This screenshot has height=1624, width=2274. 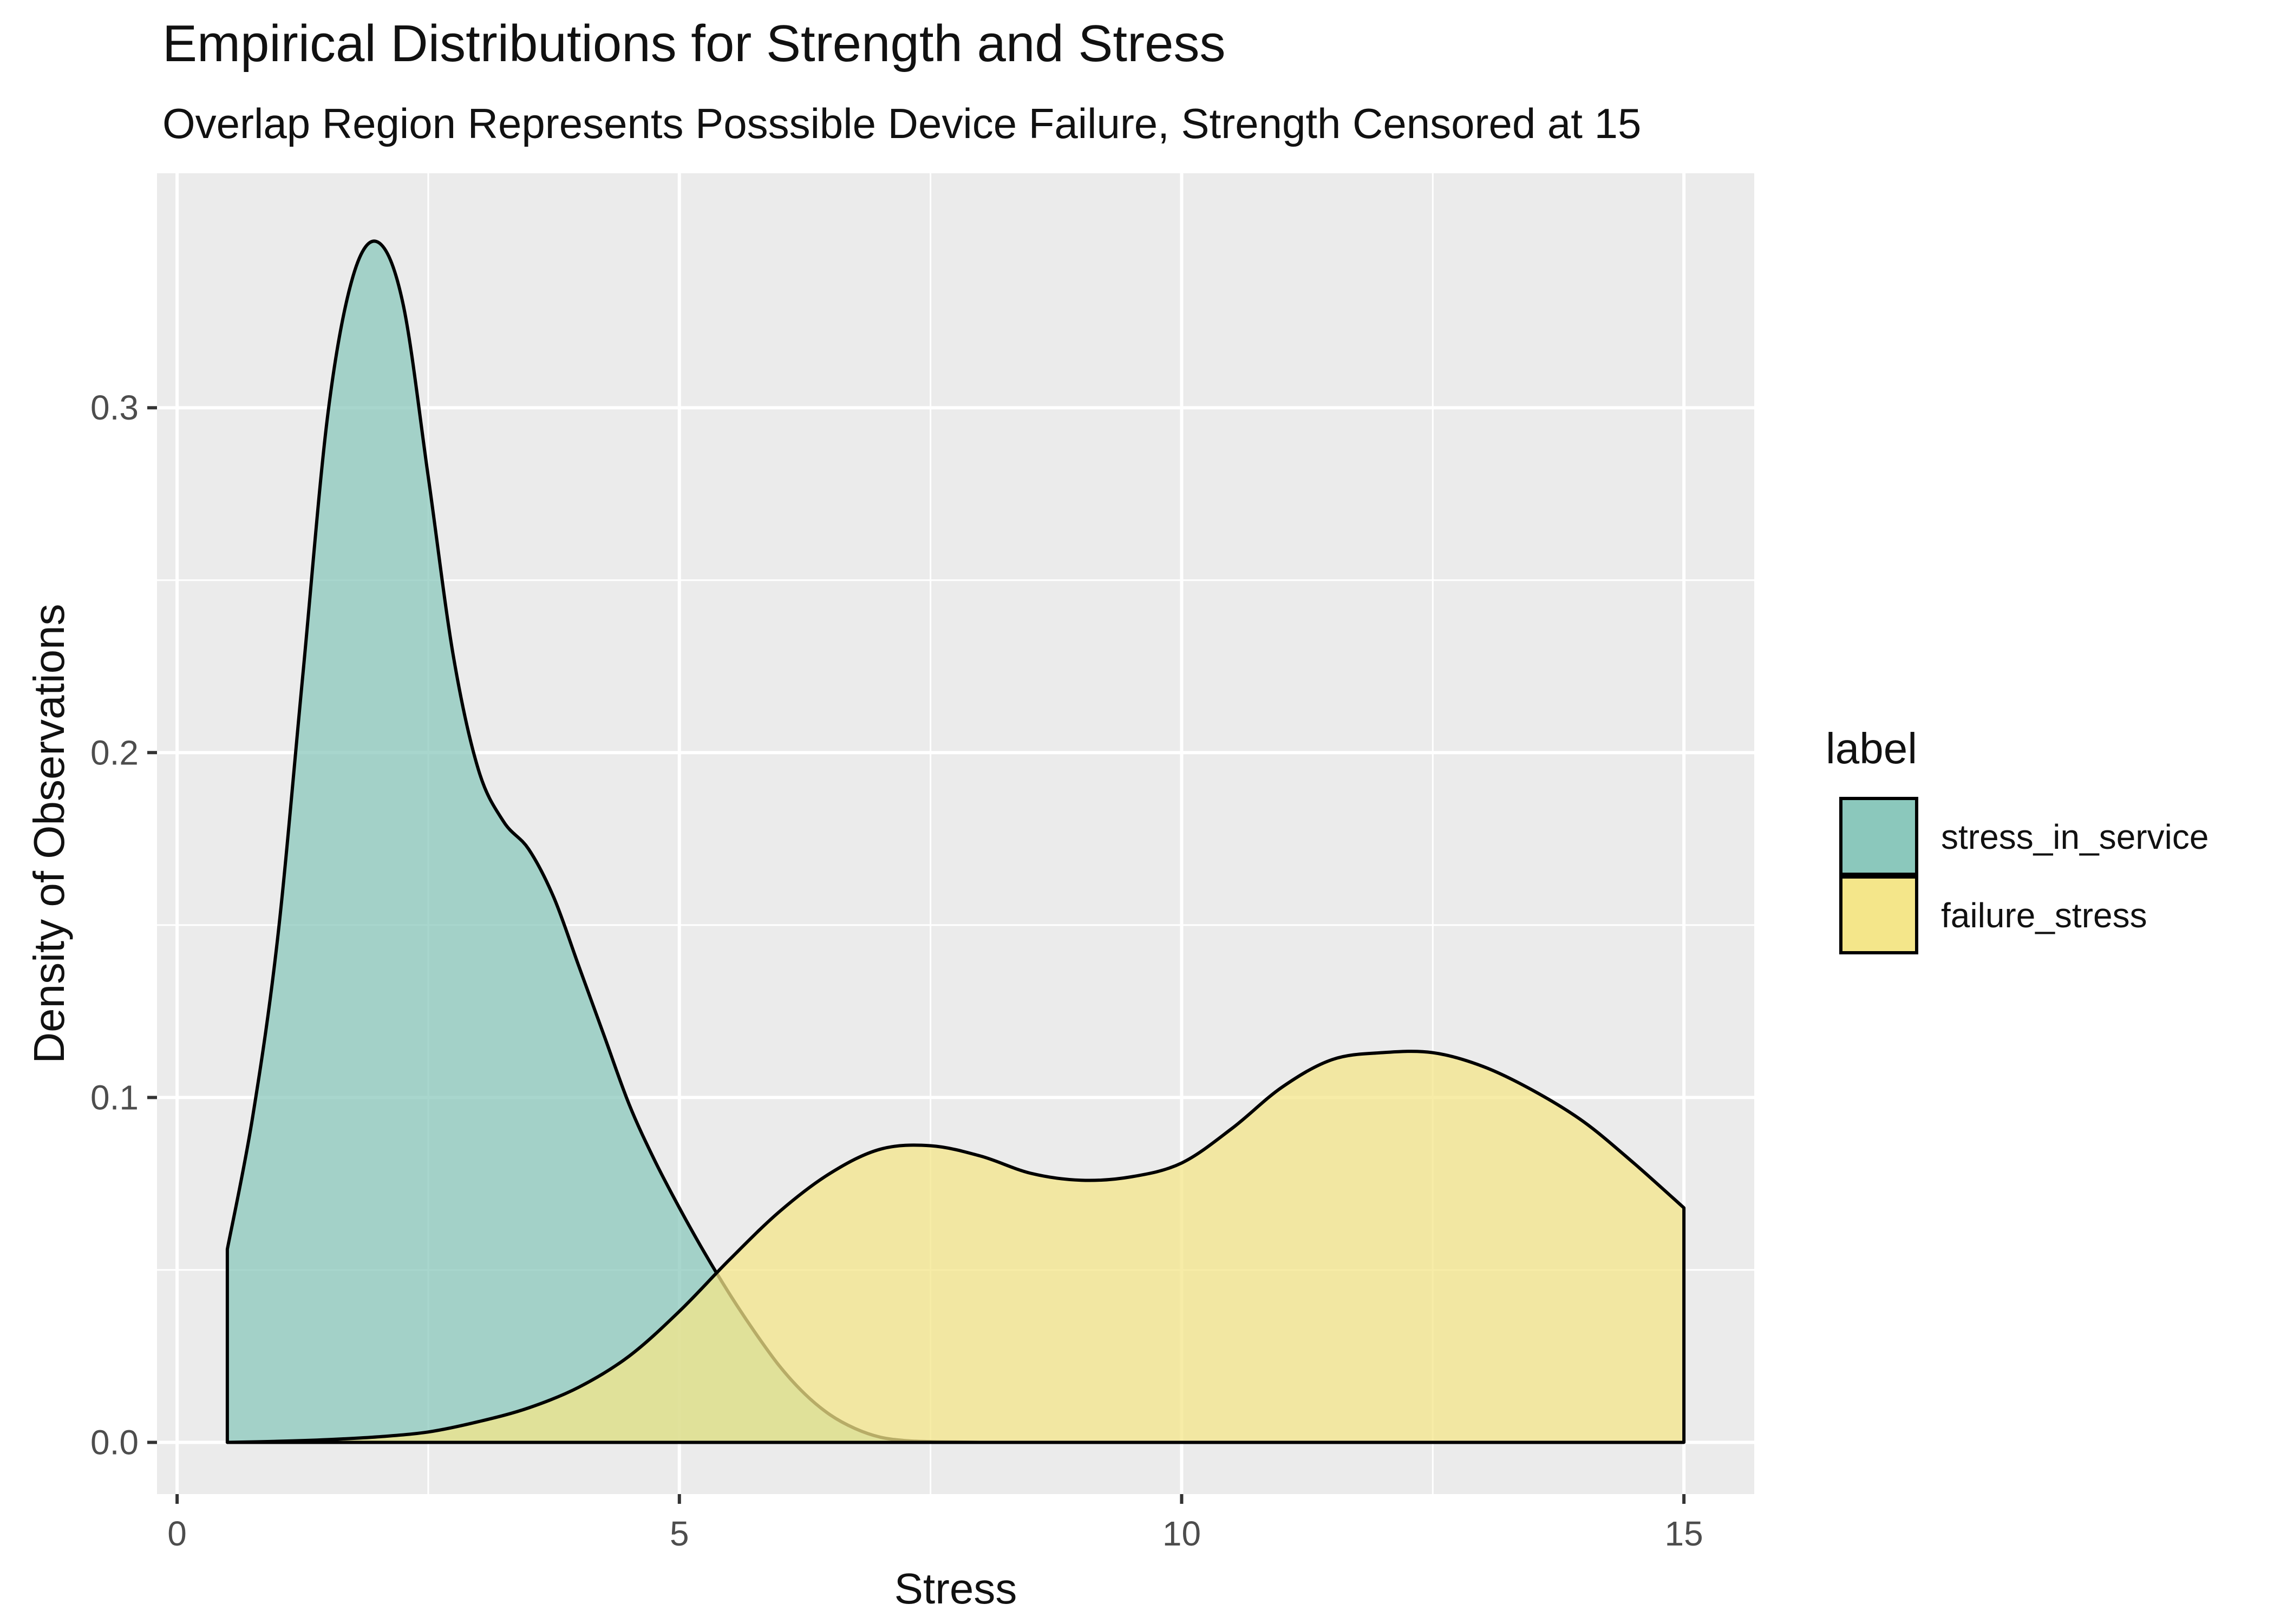 I want to click on legend-label-stress-in-service: stress_in_service, so click(x=2075, y=837).